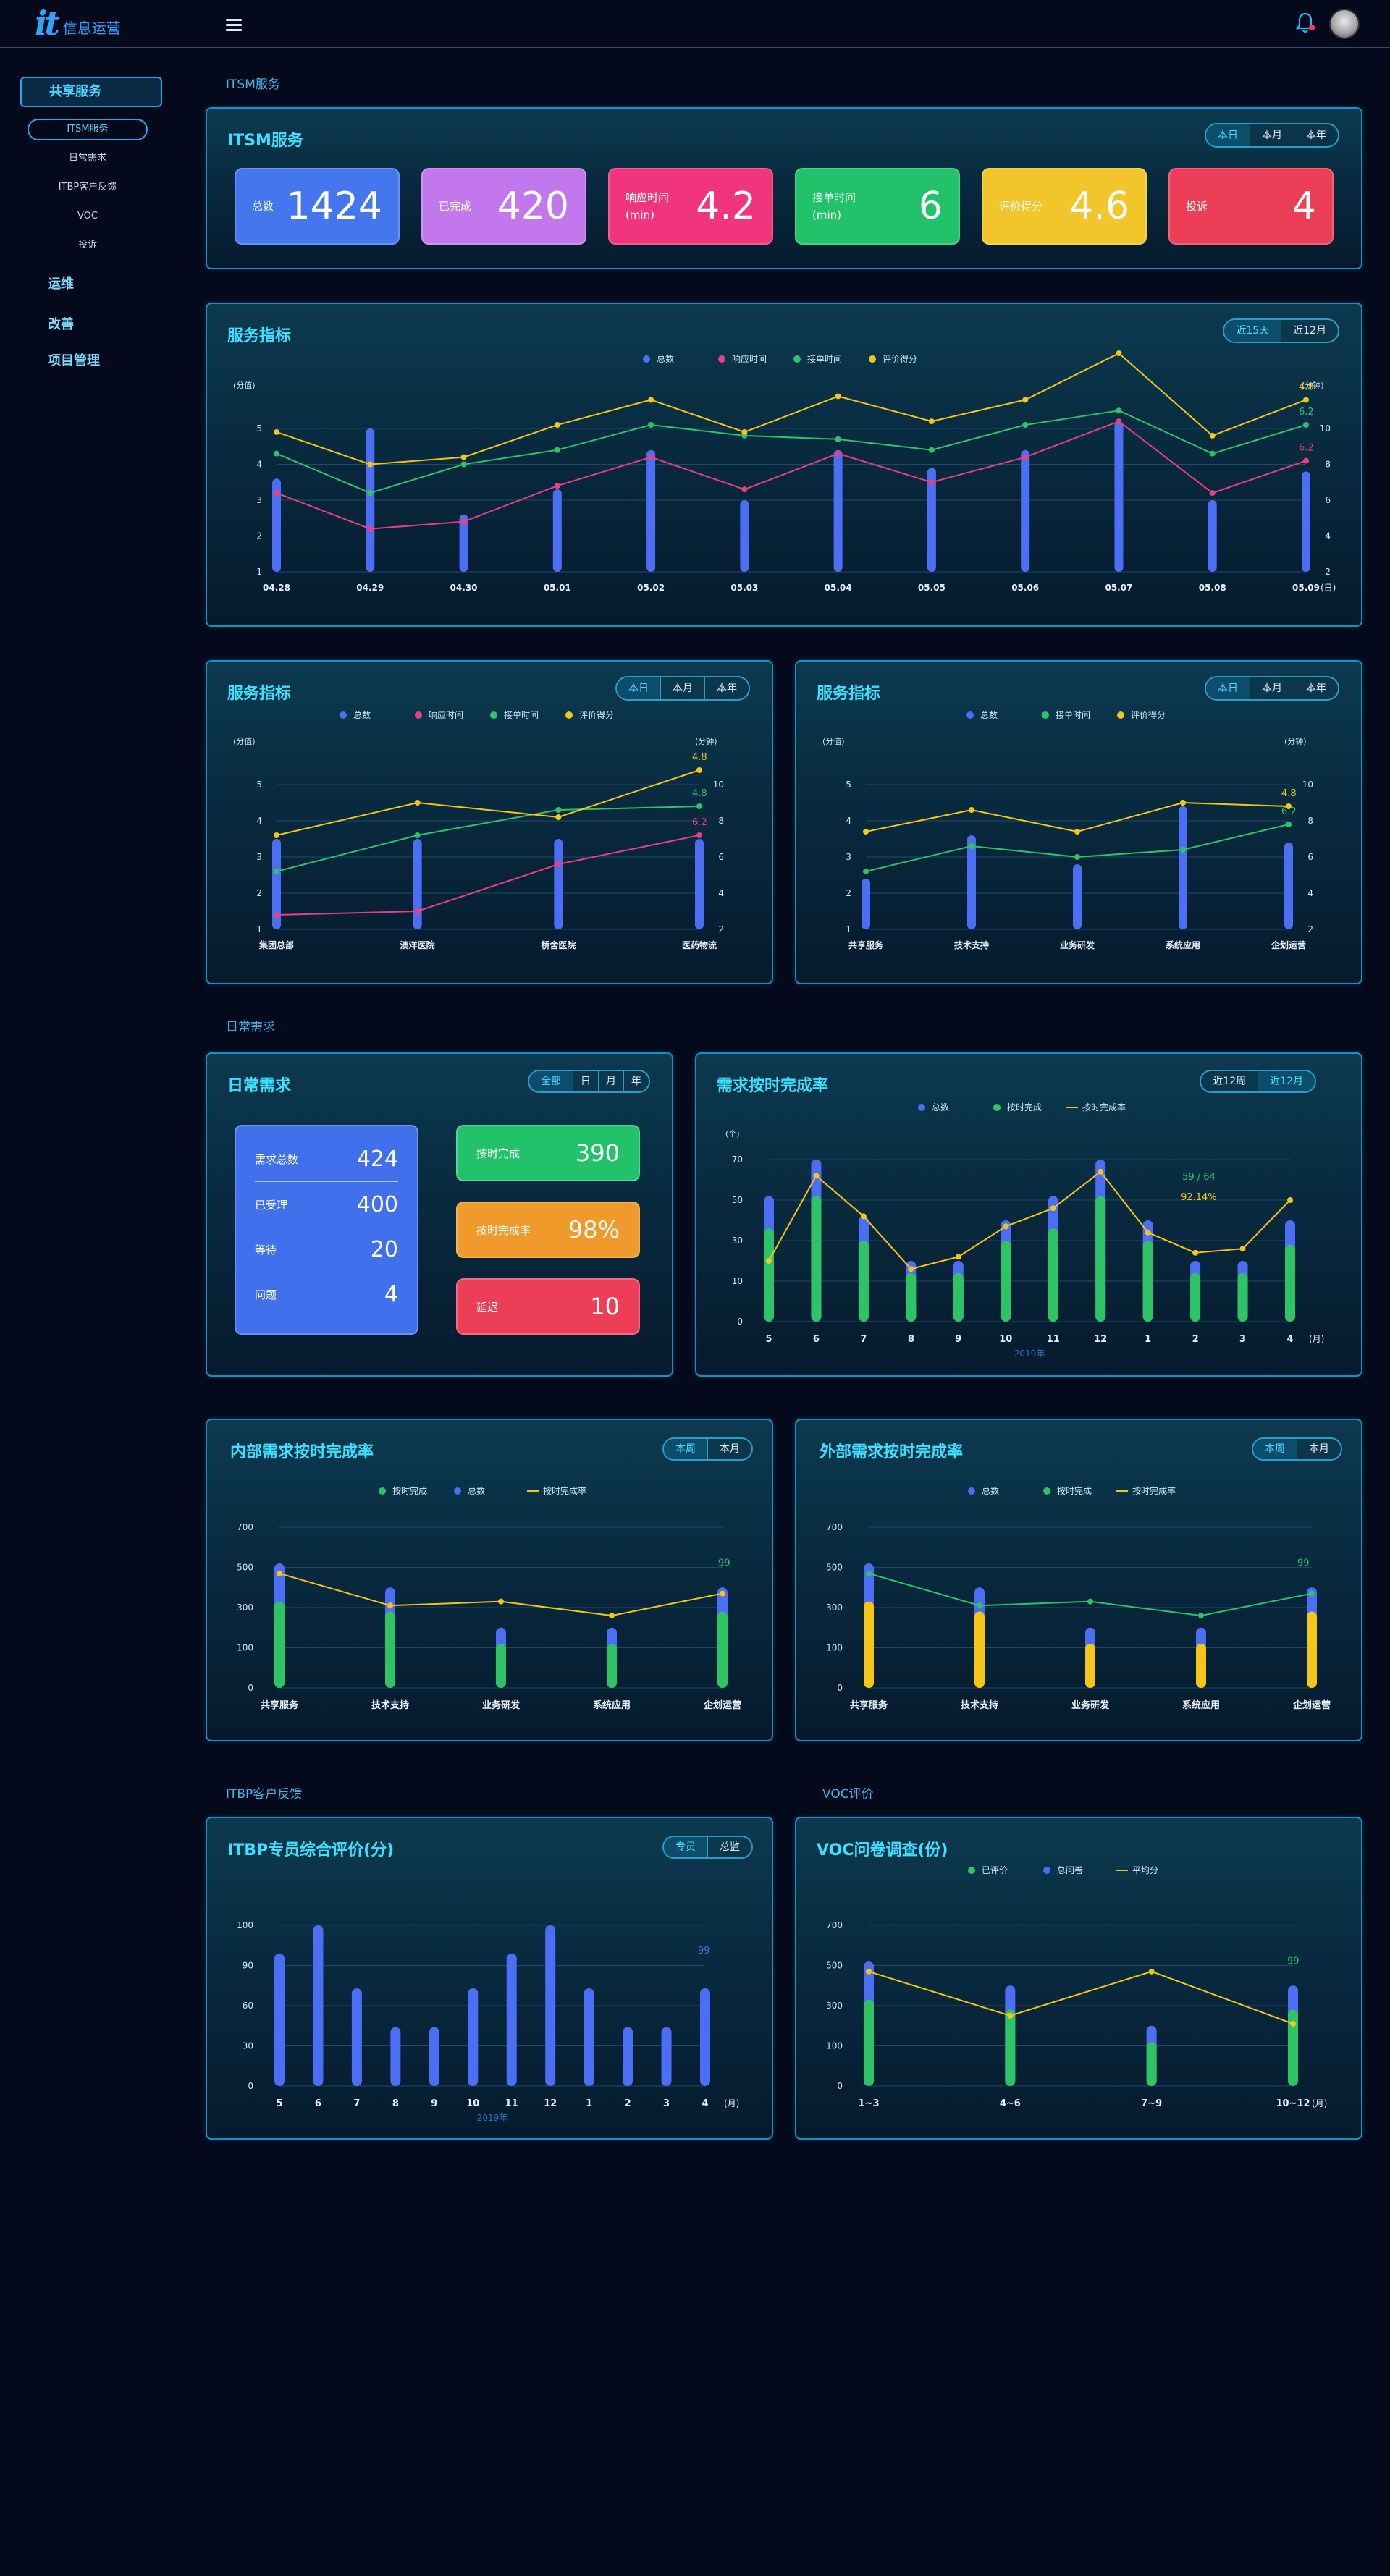 The image size is (1390, 2576). What do you see at coordinates (834, 2046) in the screenshot?
I see `y-tick-label: 100` at bounding box center [834, 2046].